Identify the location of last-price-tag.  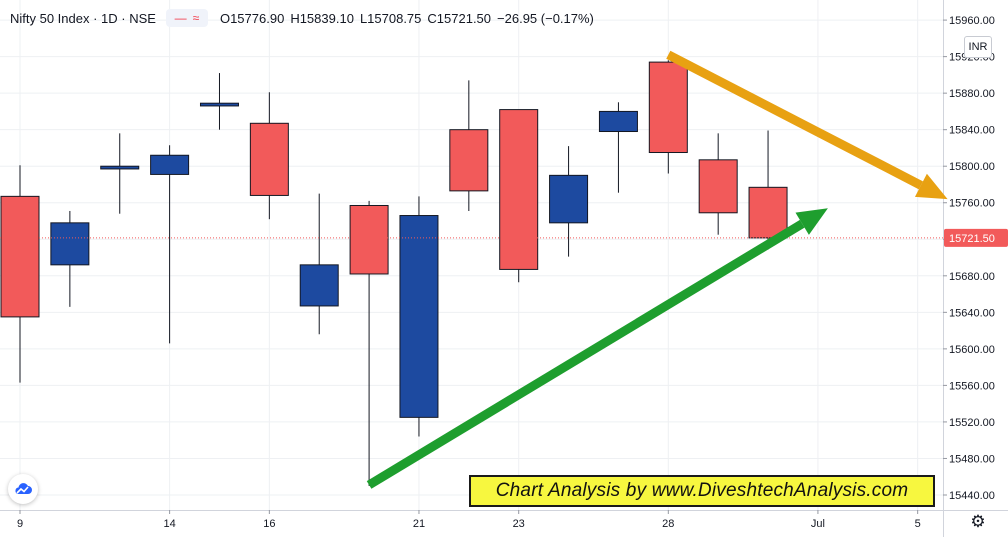
(976, 237).